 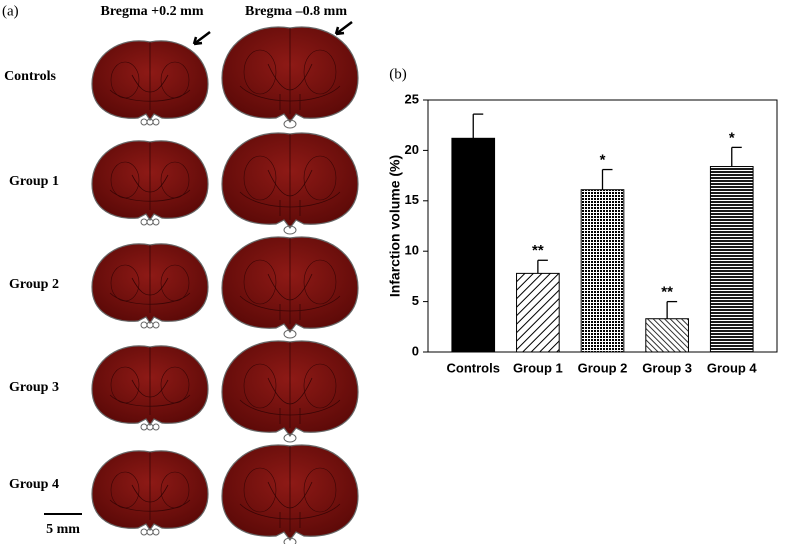 I want to click on panel-label: (a), so click(x=10, y=11).